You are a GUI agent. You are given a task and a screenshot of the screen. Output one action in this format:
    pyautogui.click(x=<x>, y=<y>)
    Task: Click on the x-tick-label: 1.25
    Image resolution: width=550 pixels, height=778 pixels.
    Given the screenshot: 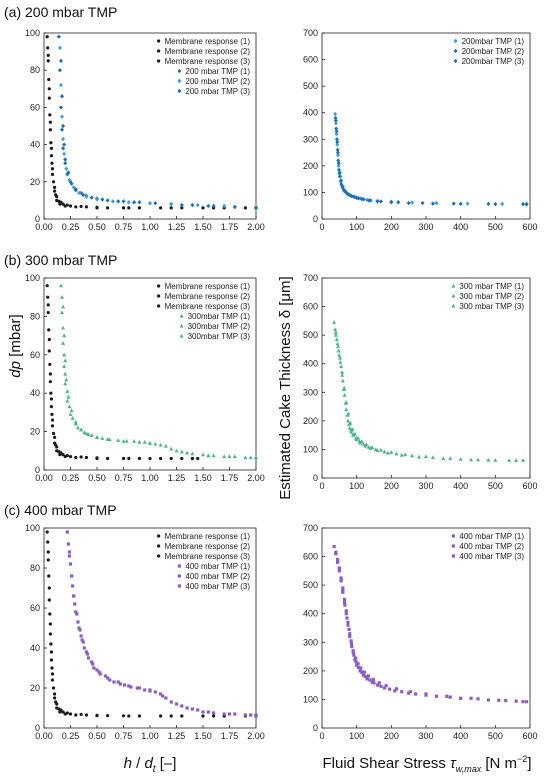 What is the action you would take?
    pyautogui.click(x=177, y=227)
    